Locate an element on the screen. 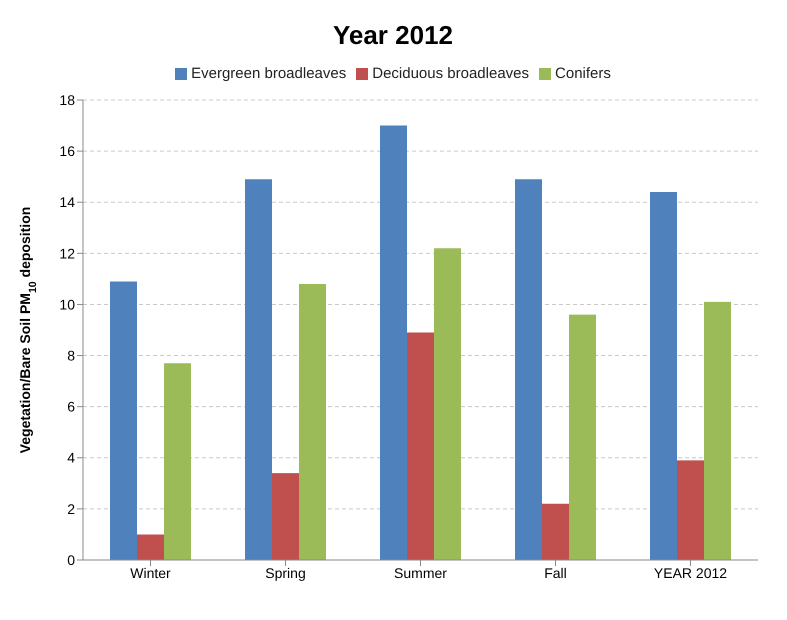 The height and width of the screenshot is (620, 787). y-tick-label: 16 is located at coordinates (67, 151).